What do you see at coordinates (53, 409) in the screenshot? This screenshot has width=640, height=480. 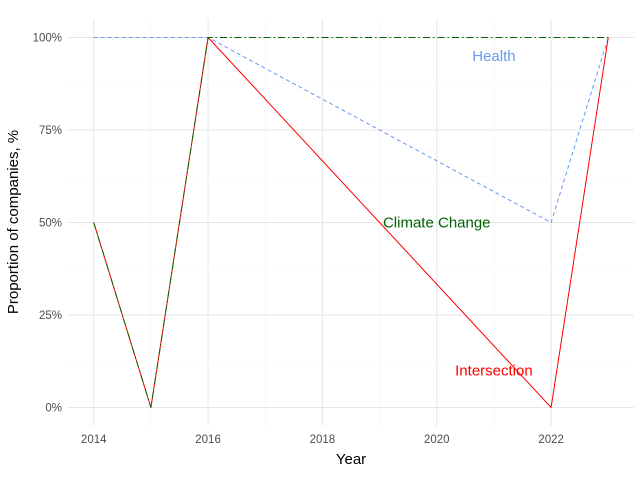 I see `y-tick-label: 0%` at bounding box center [53, 409].